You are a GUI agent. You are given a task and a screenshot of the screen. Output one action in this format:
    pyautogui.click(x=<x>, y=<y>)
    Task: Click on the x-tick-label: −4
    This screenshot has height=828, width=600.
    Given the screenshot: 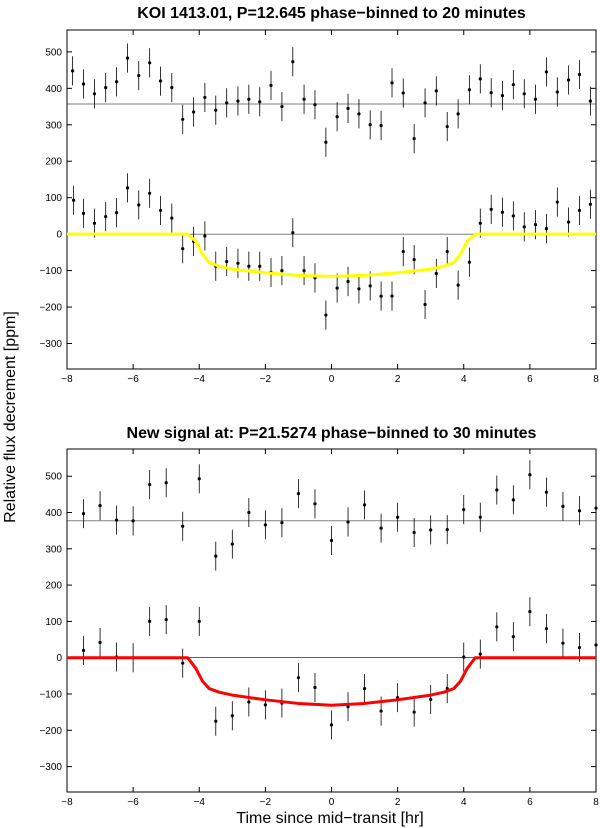 What is the action you would take?
    pyautogui.click(x=200, y=802)
    